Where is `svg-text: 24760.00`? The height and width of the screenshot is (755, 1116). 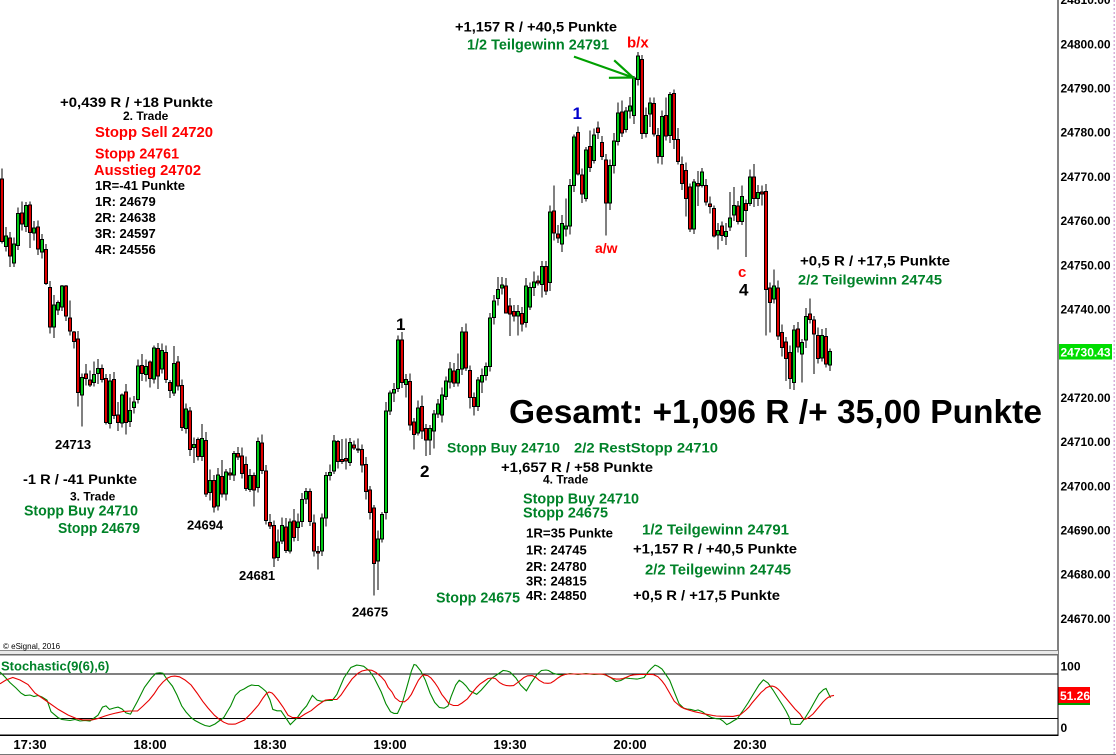 svg-text: 24760.00 is located at coordinates (1086, 221).